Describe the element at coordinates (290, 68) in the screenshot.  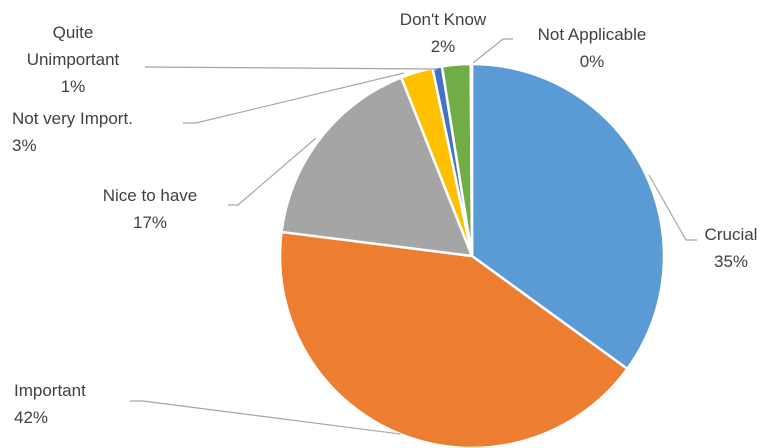
I see `leader-line-quite-unimportant` at that location.